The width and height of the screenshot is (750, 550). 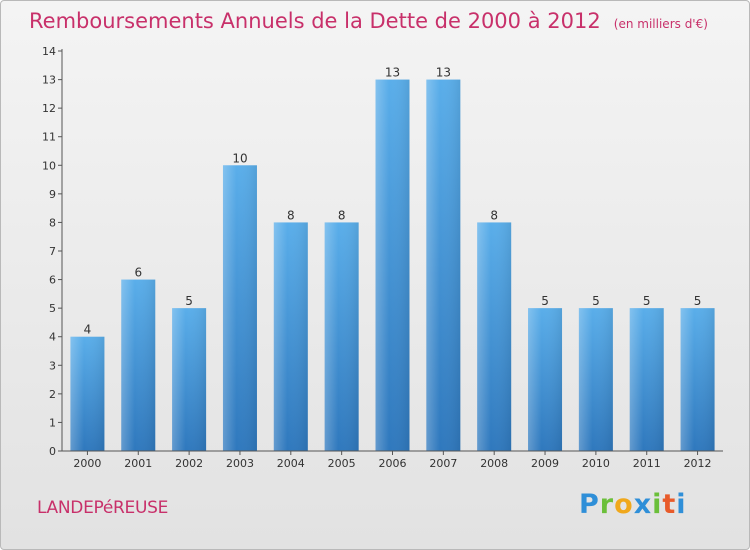 I want to click on y-tick-label: 2, so click(x=52, y=394).